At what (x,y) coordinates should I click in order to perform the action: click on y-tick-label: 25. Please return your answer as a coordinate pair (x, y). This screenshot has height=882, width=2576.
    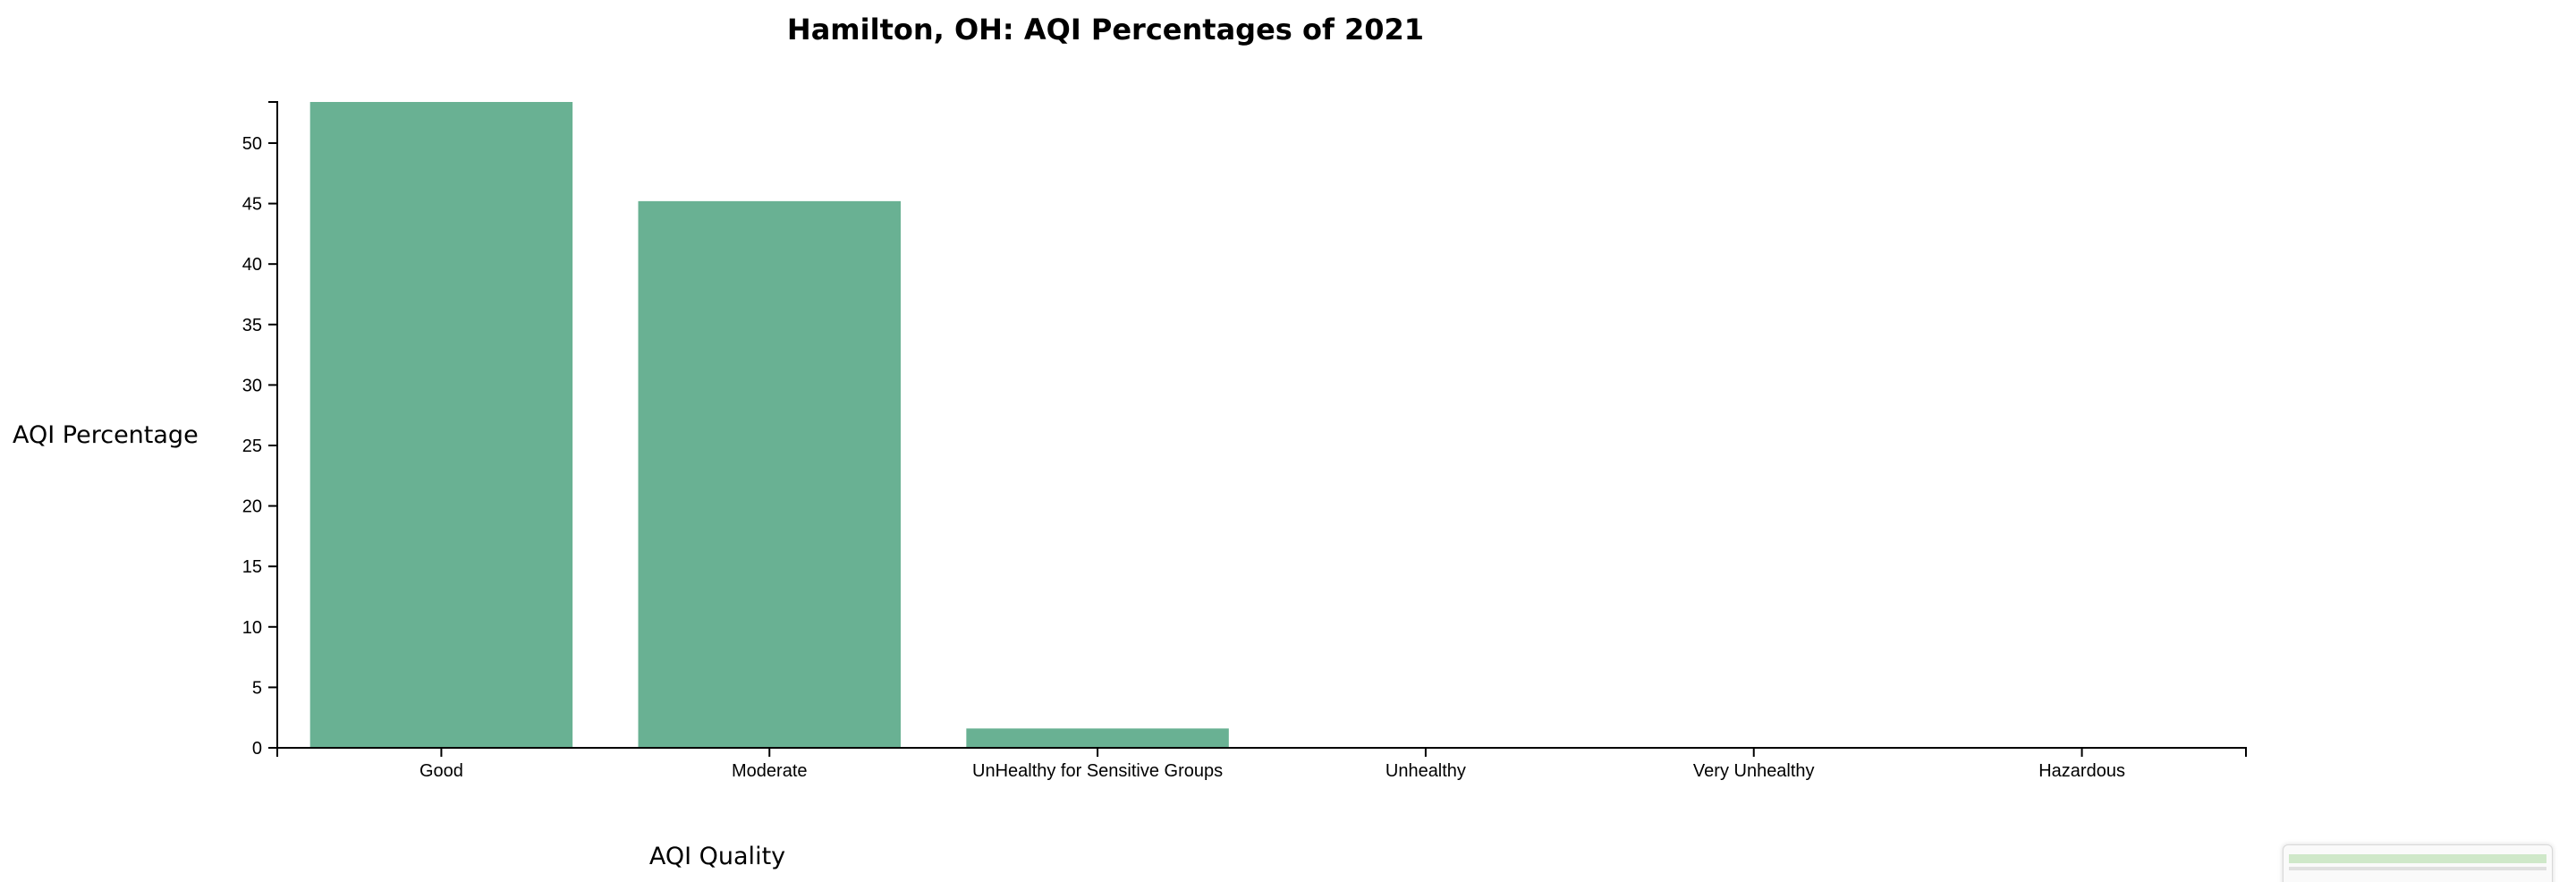
    Looking at the image, I should click on (252, 446).